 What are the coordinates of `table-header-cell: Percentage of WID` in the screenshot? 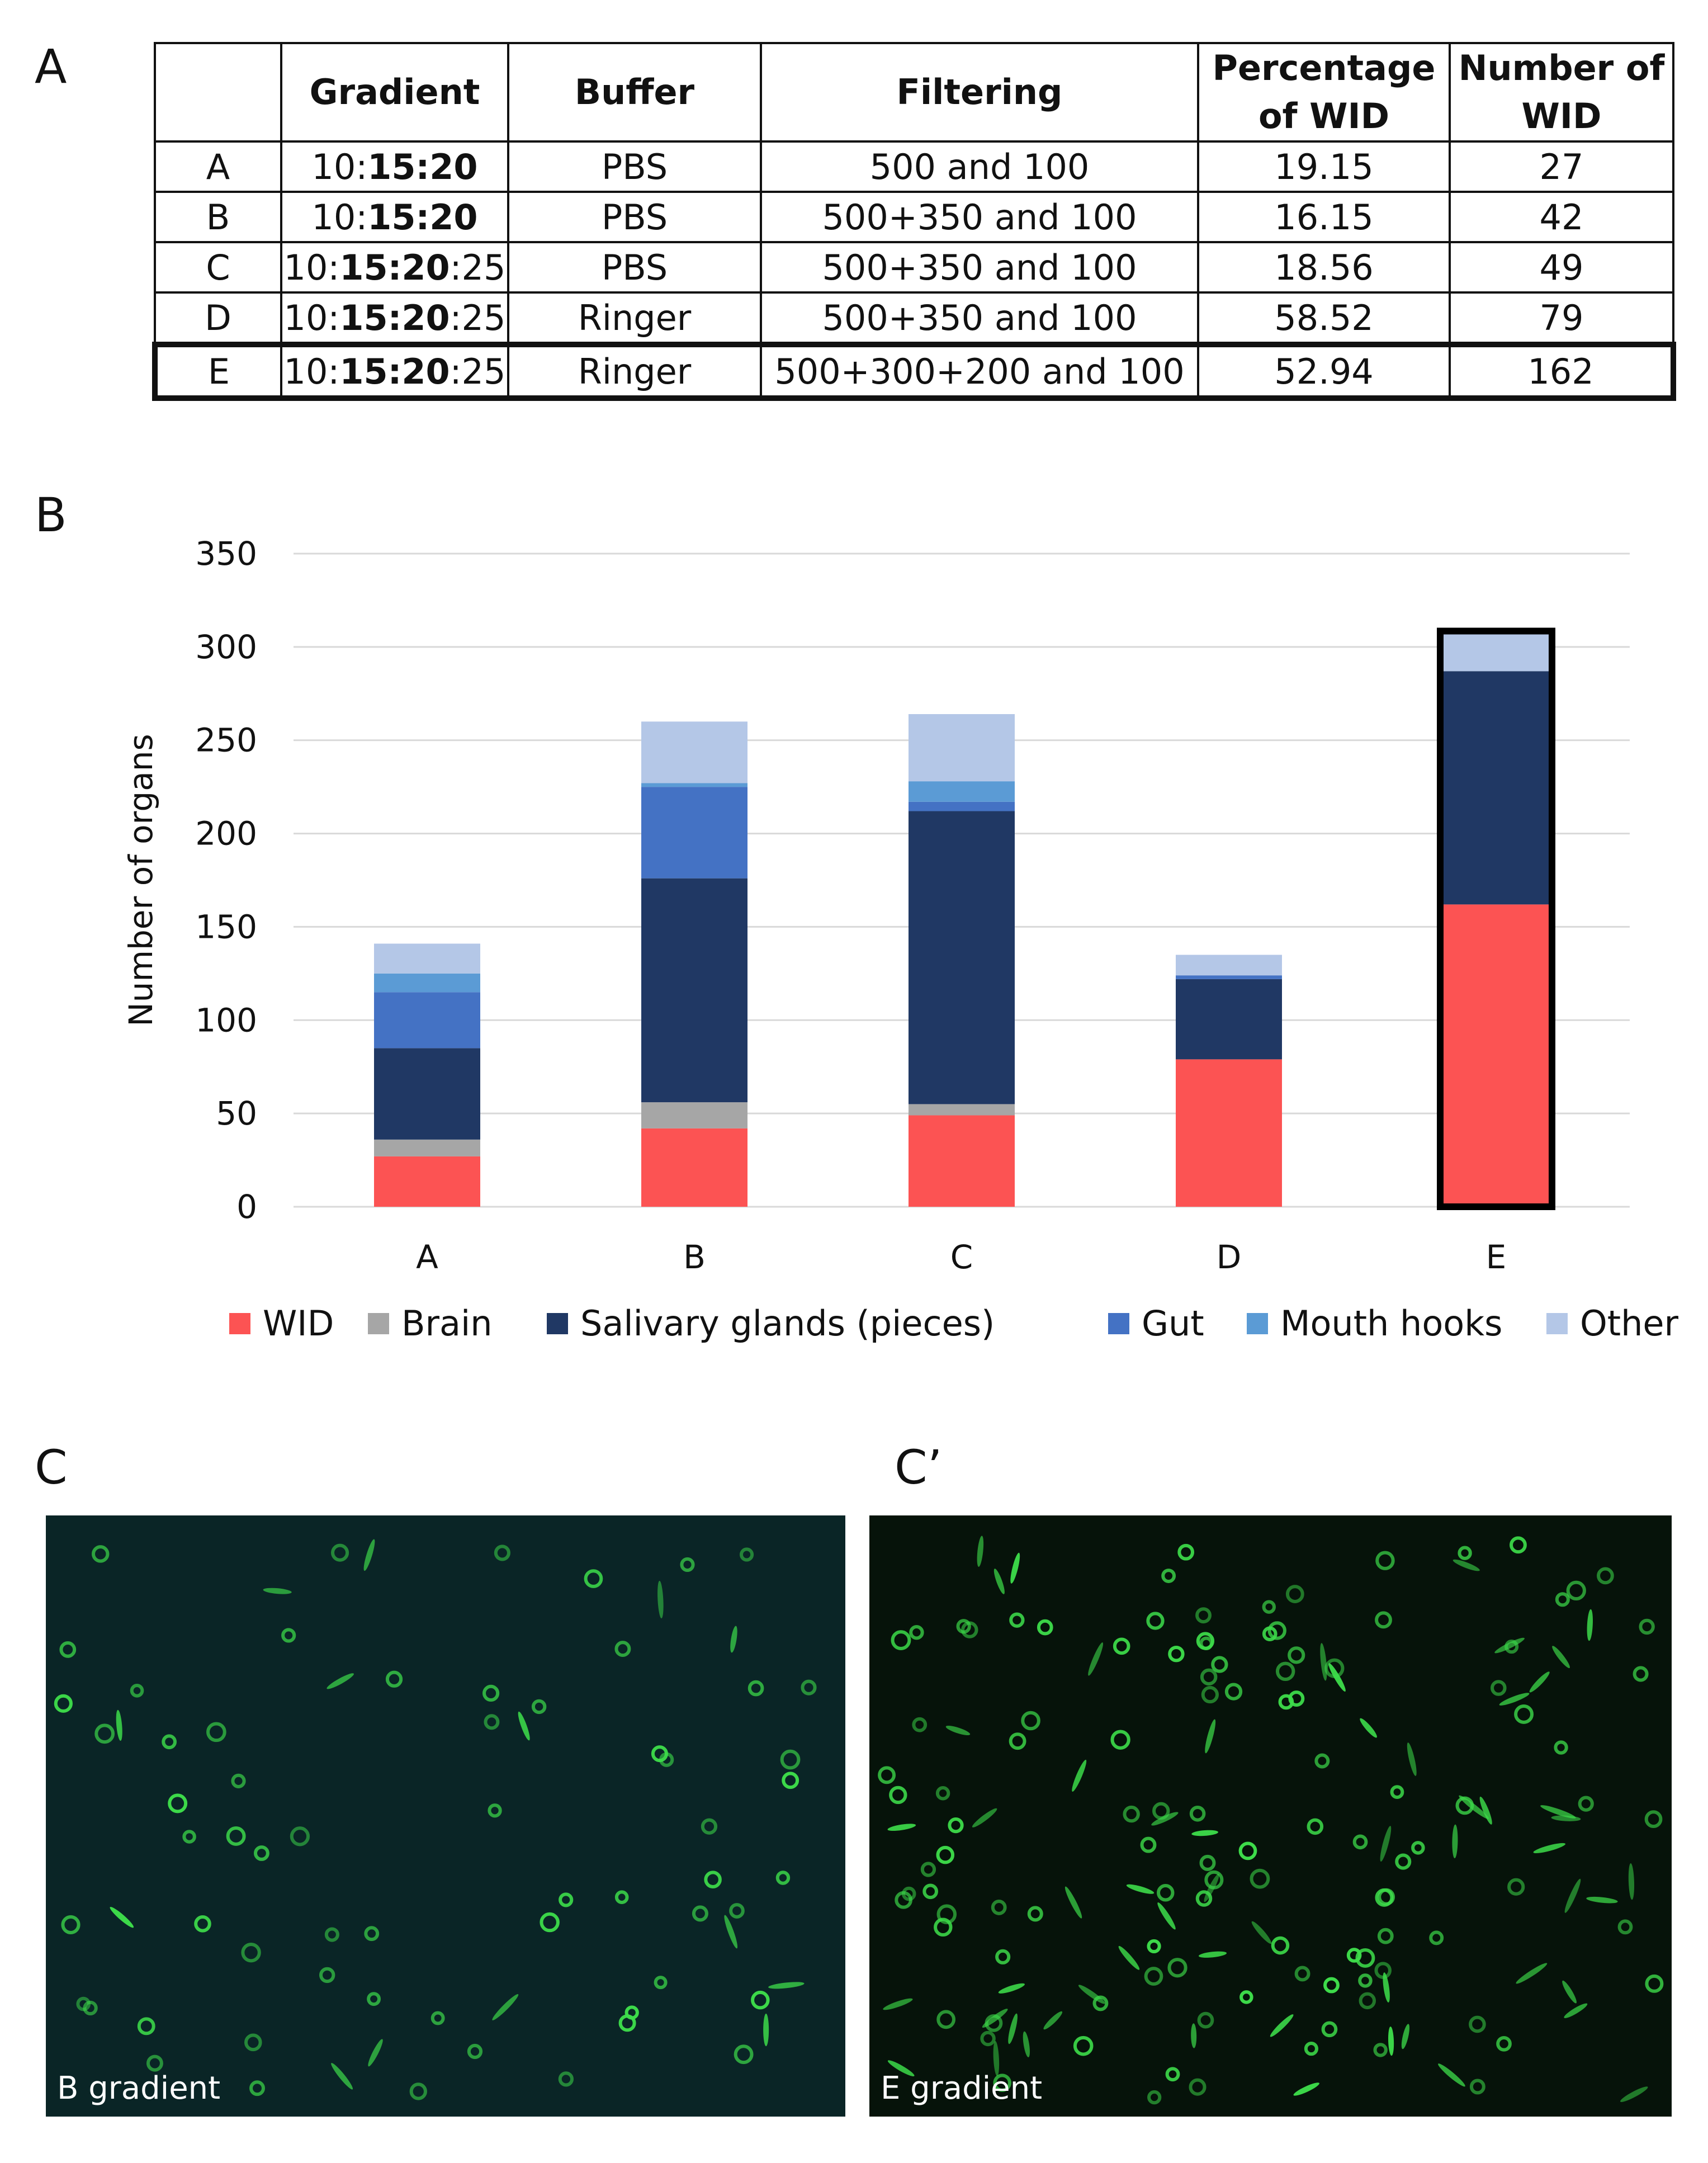 It's located at (1324, 92).